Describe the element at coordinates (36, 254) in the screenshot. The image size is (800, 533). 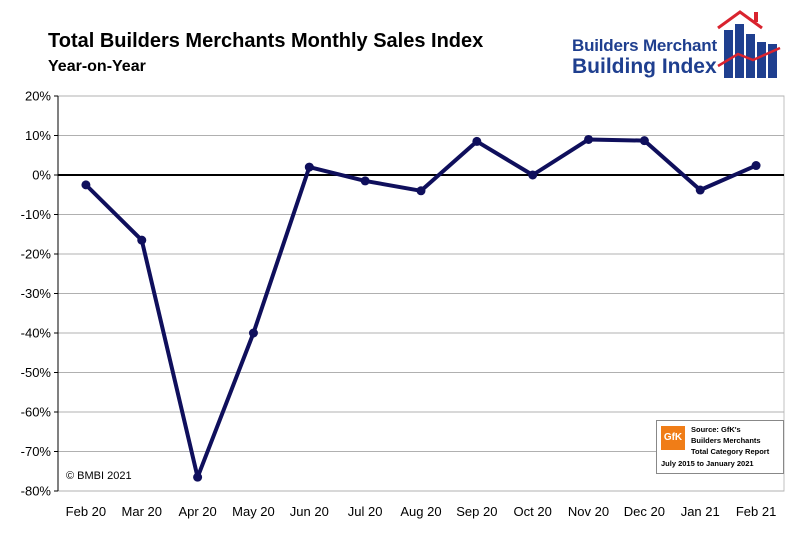
I see `y-tick-label: -20%` at that location.